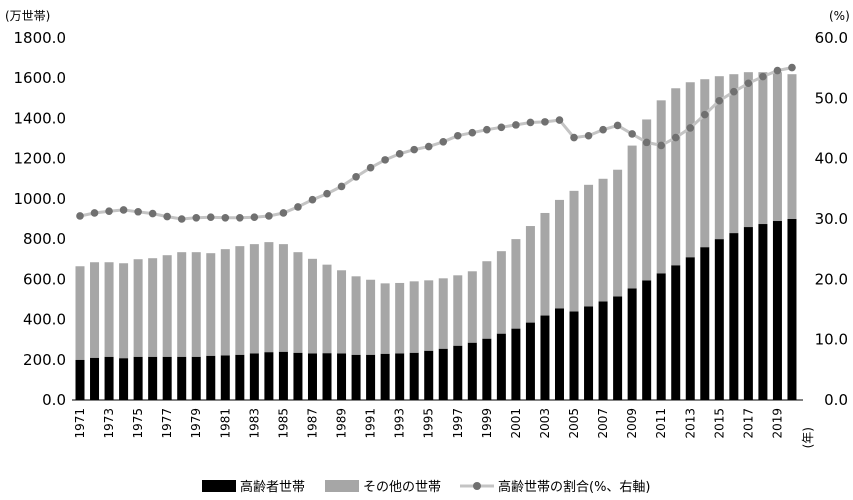  What do you see at coordinates (109, 423) in the screenshot?
I see `x-tick-label: 1973` at bounding box center [109, 423].